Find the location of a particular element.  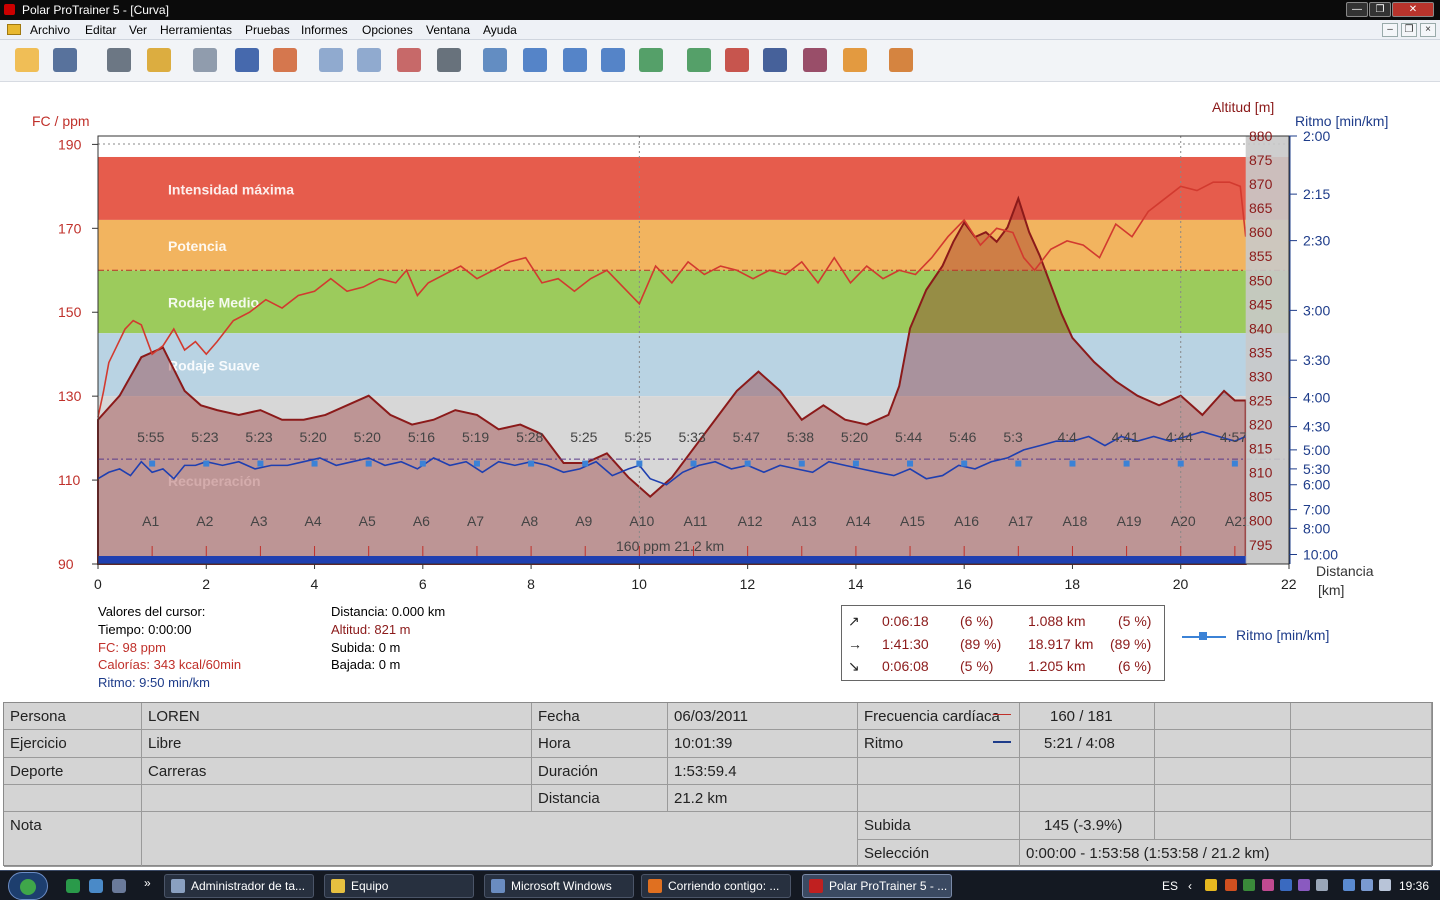

cursor-calorias: Calorías: 343 kcal/60min is located at coordinates (170, 664).